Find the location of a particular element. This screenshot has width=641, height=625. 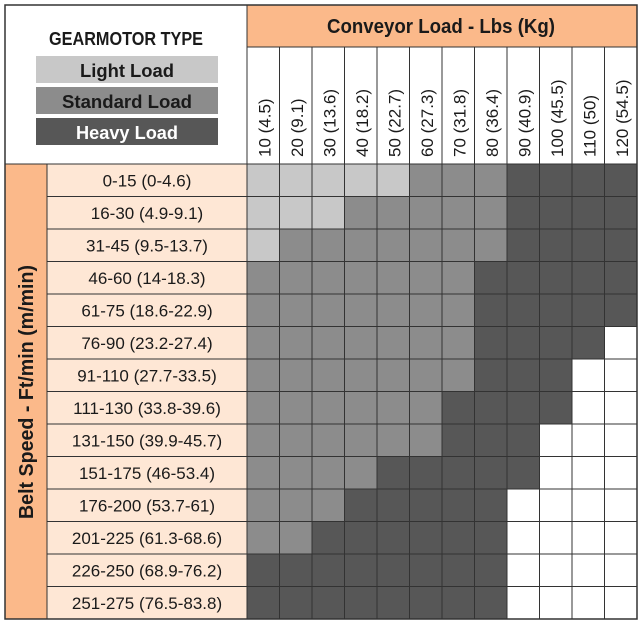

column-label: 60 (27.3) is located at coordinates (427, 123).